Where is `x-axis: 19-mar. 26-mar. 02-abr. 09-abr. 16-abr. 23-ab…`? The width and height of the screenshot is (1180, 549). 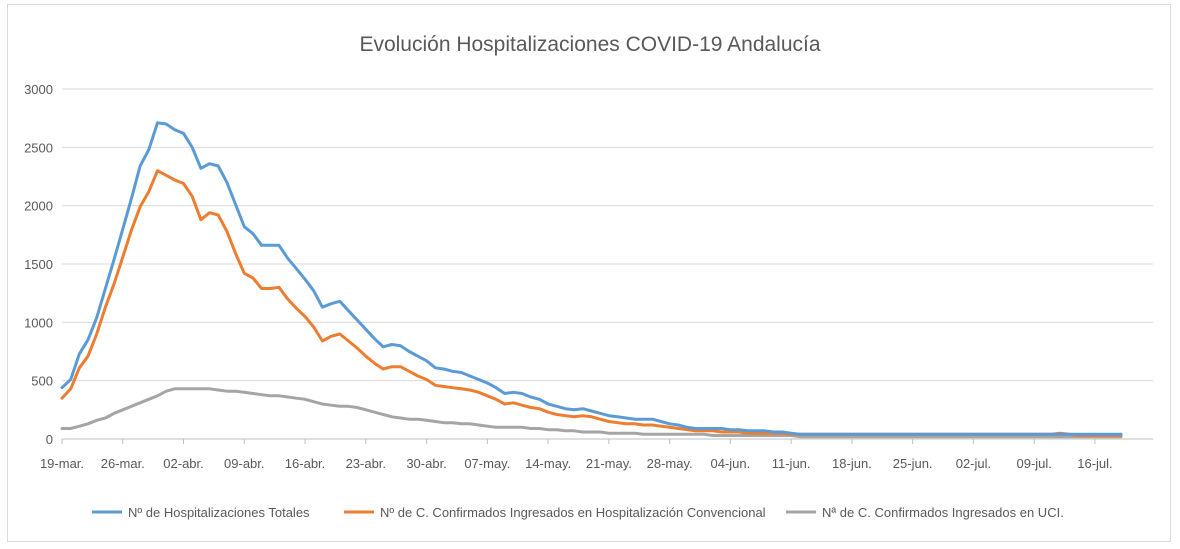 x-axis: 19-mar. 26-mar. 02-abr. 09-abr. 16-abr. 23-ab… is located at coordinates (596, 454).